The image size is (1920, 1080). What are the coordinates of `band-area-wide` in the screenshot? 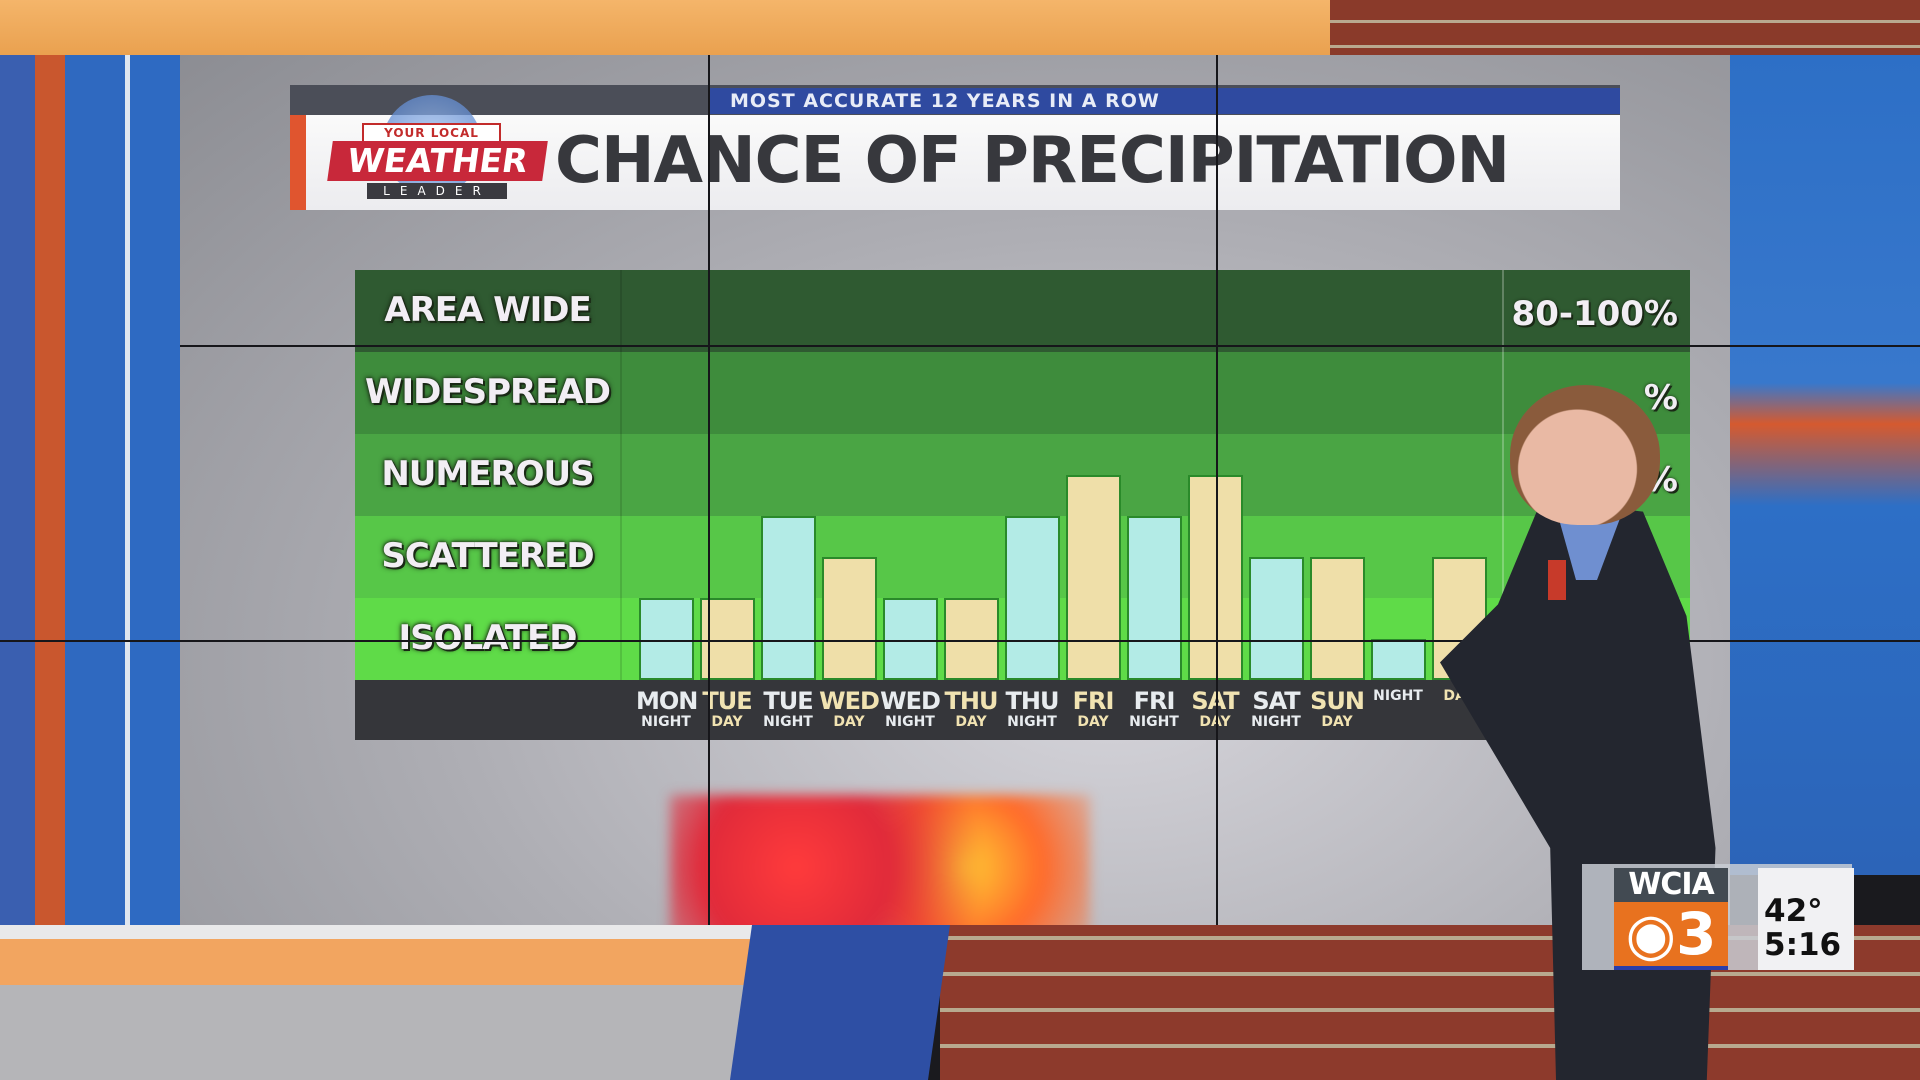 It's located at (1022, 311).